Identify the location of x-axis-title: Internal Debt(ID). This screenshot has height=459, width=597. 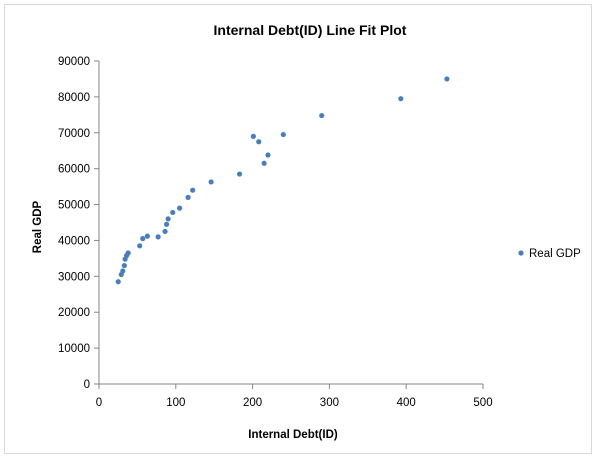
(293, 435).